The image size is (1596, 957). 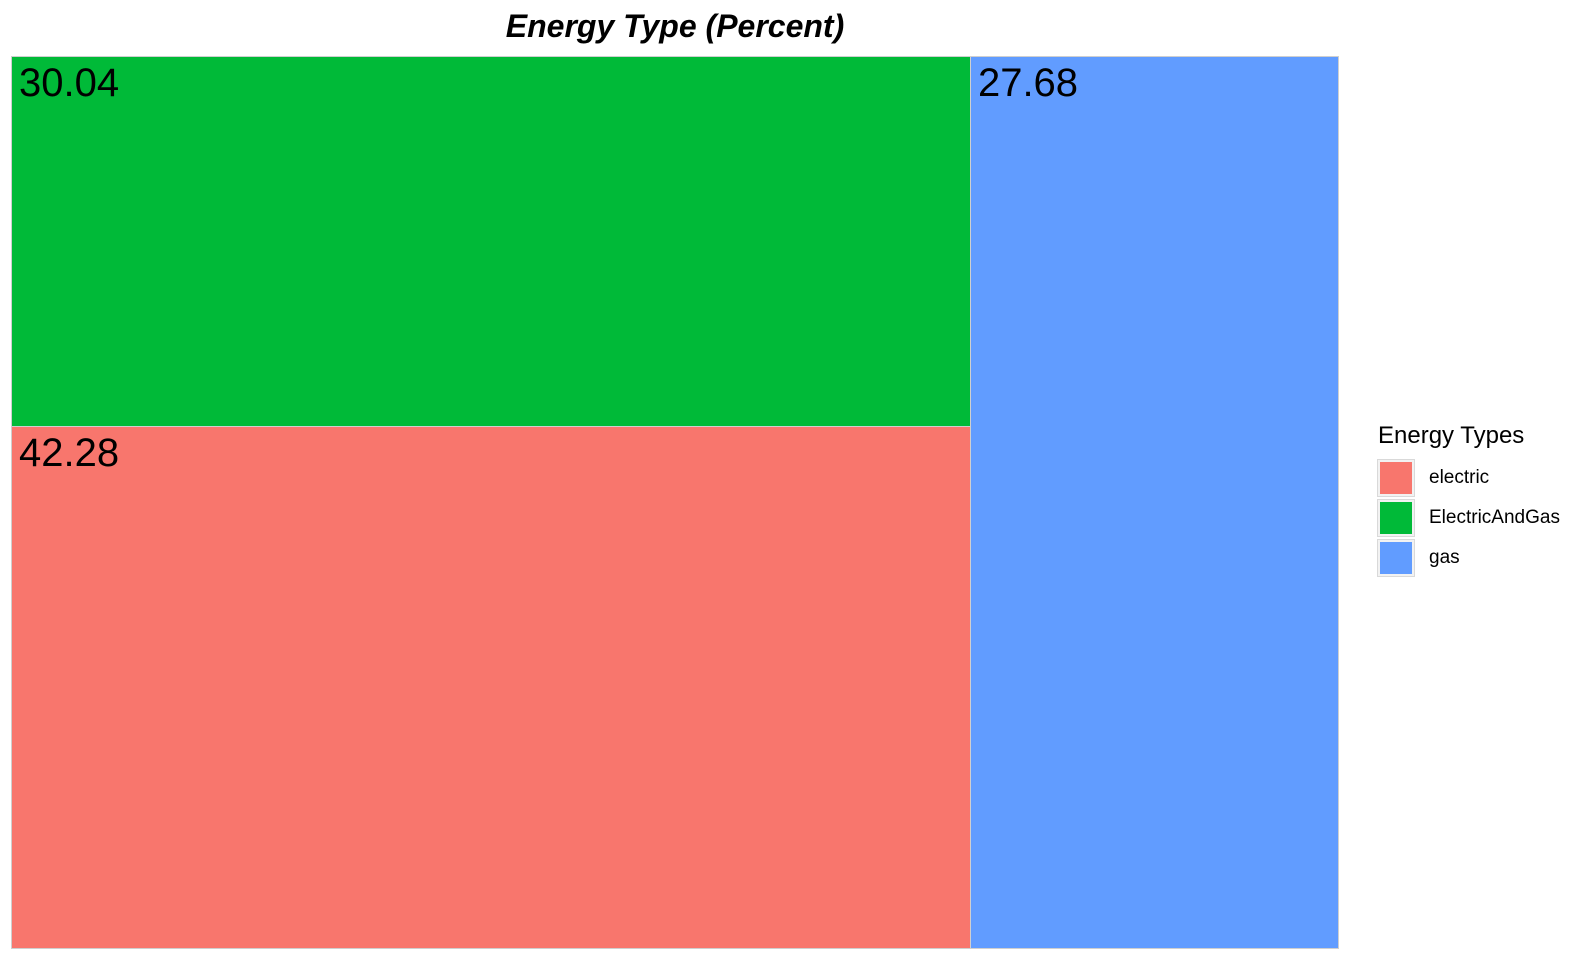 I want to click on legend-label-electric-and-gas: ElectricAndGas, so click(x=1494, y=517).